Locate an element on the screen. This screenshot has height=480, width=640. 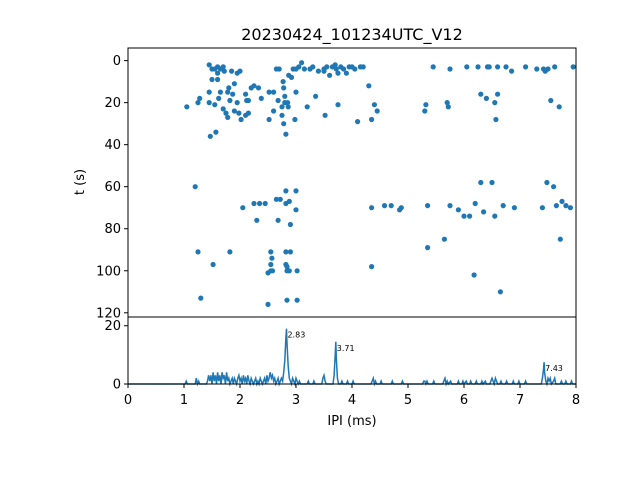
scatter-y-tick-label: 100 is located at coordinates (108, 271).